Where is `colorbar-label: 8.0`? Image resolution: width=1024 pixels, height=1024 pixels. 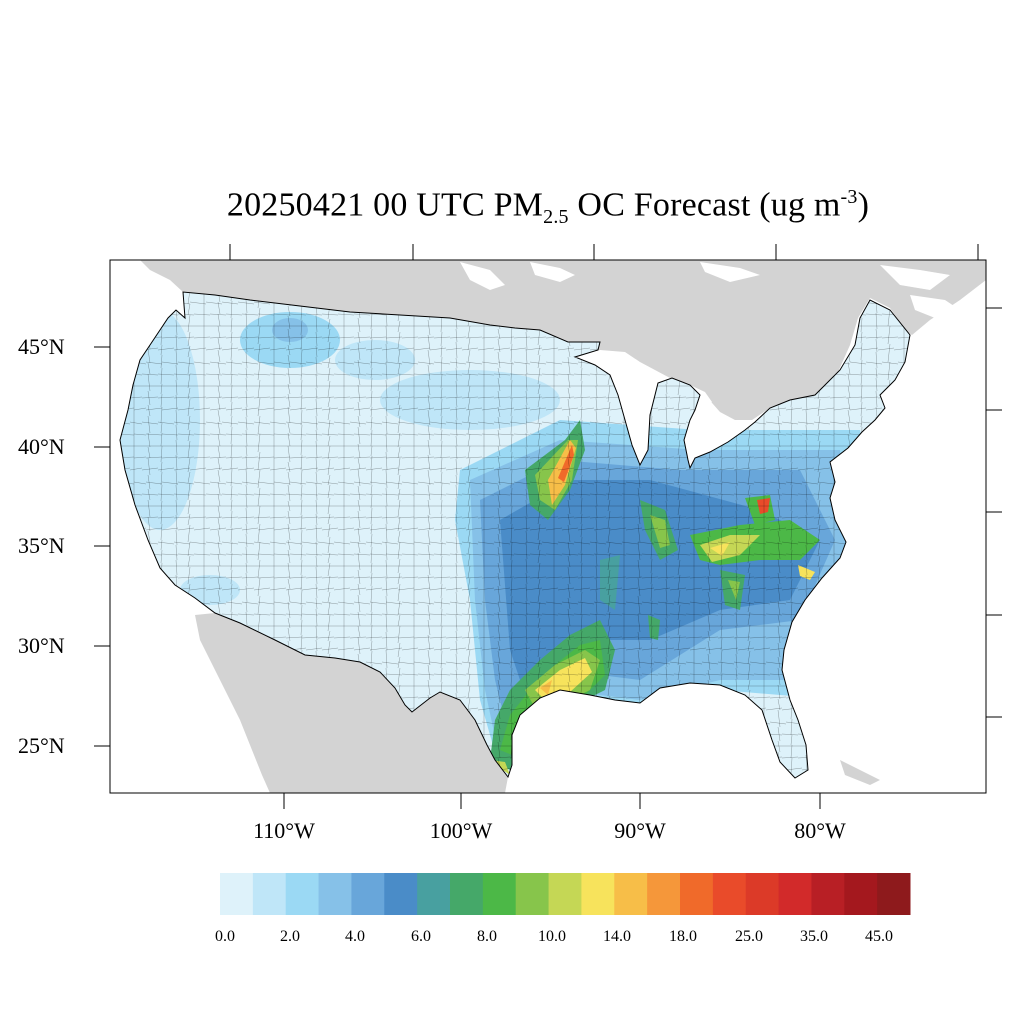 colorbar-label: 8.0 is located at coordinates (487, 936).